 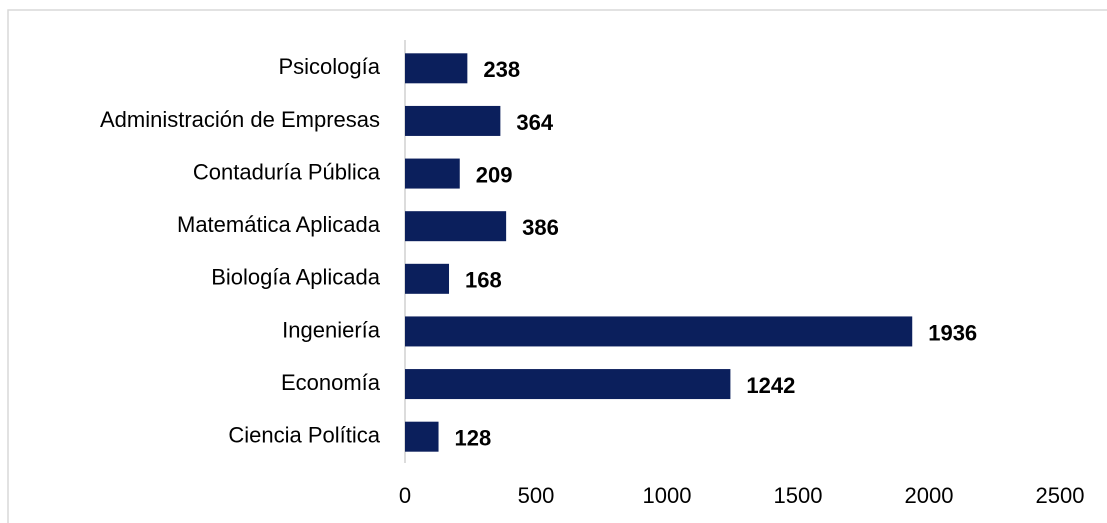 What do you see at coordinates (494, 174) in the screenshot?
I see `value-label: 209` at bounding box center [494, 174].